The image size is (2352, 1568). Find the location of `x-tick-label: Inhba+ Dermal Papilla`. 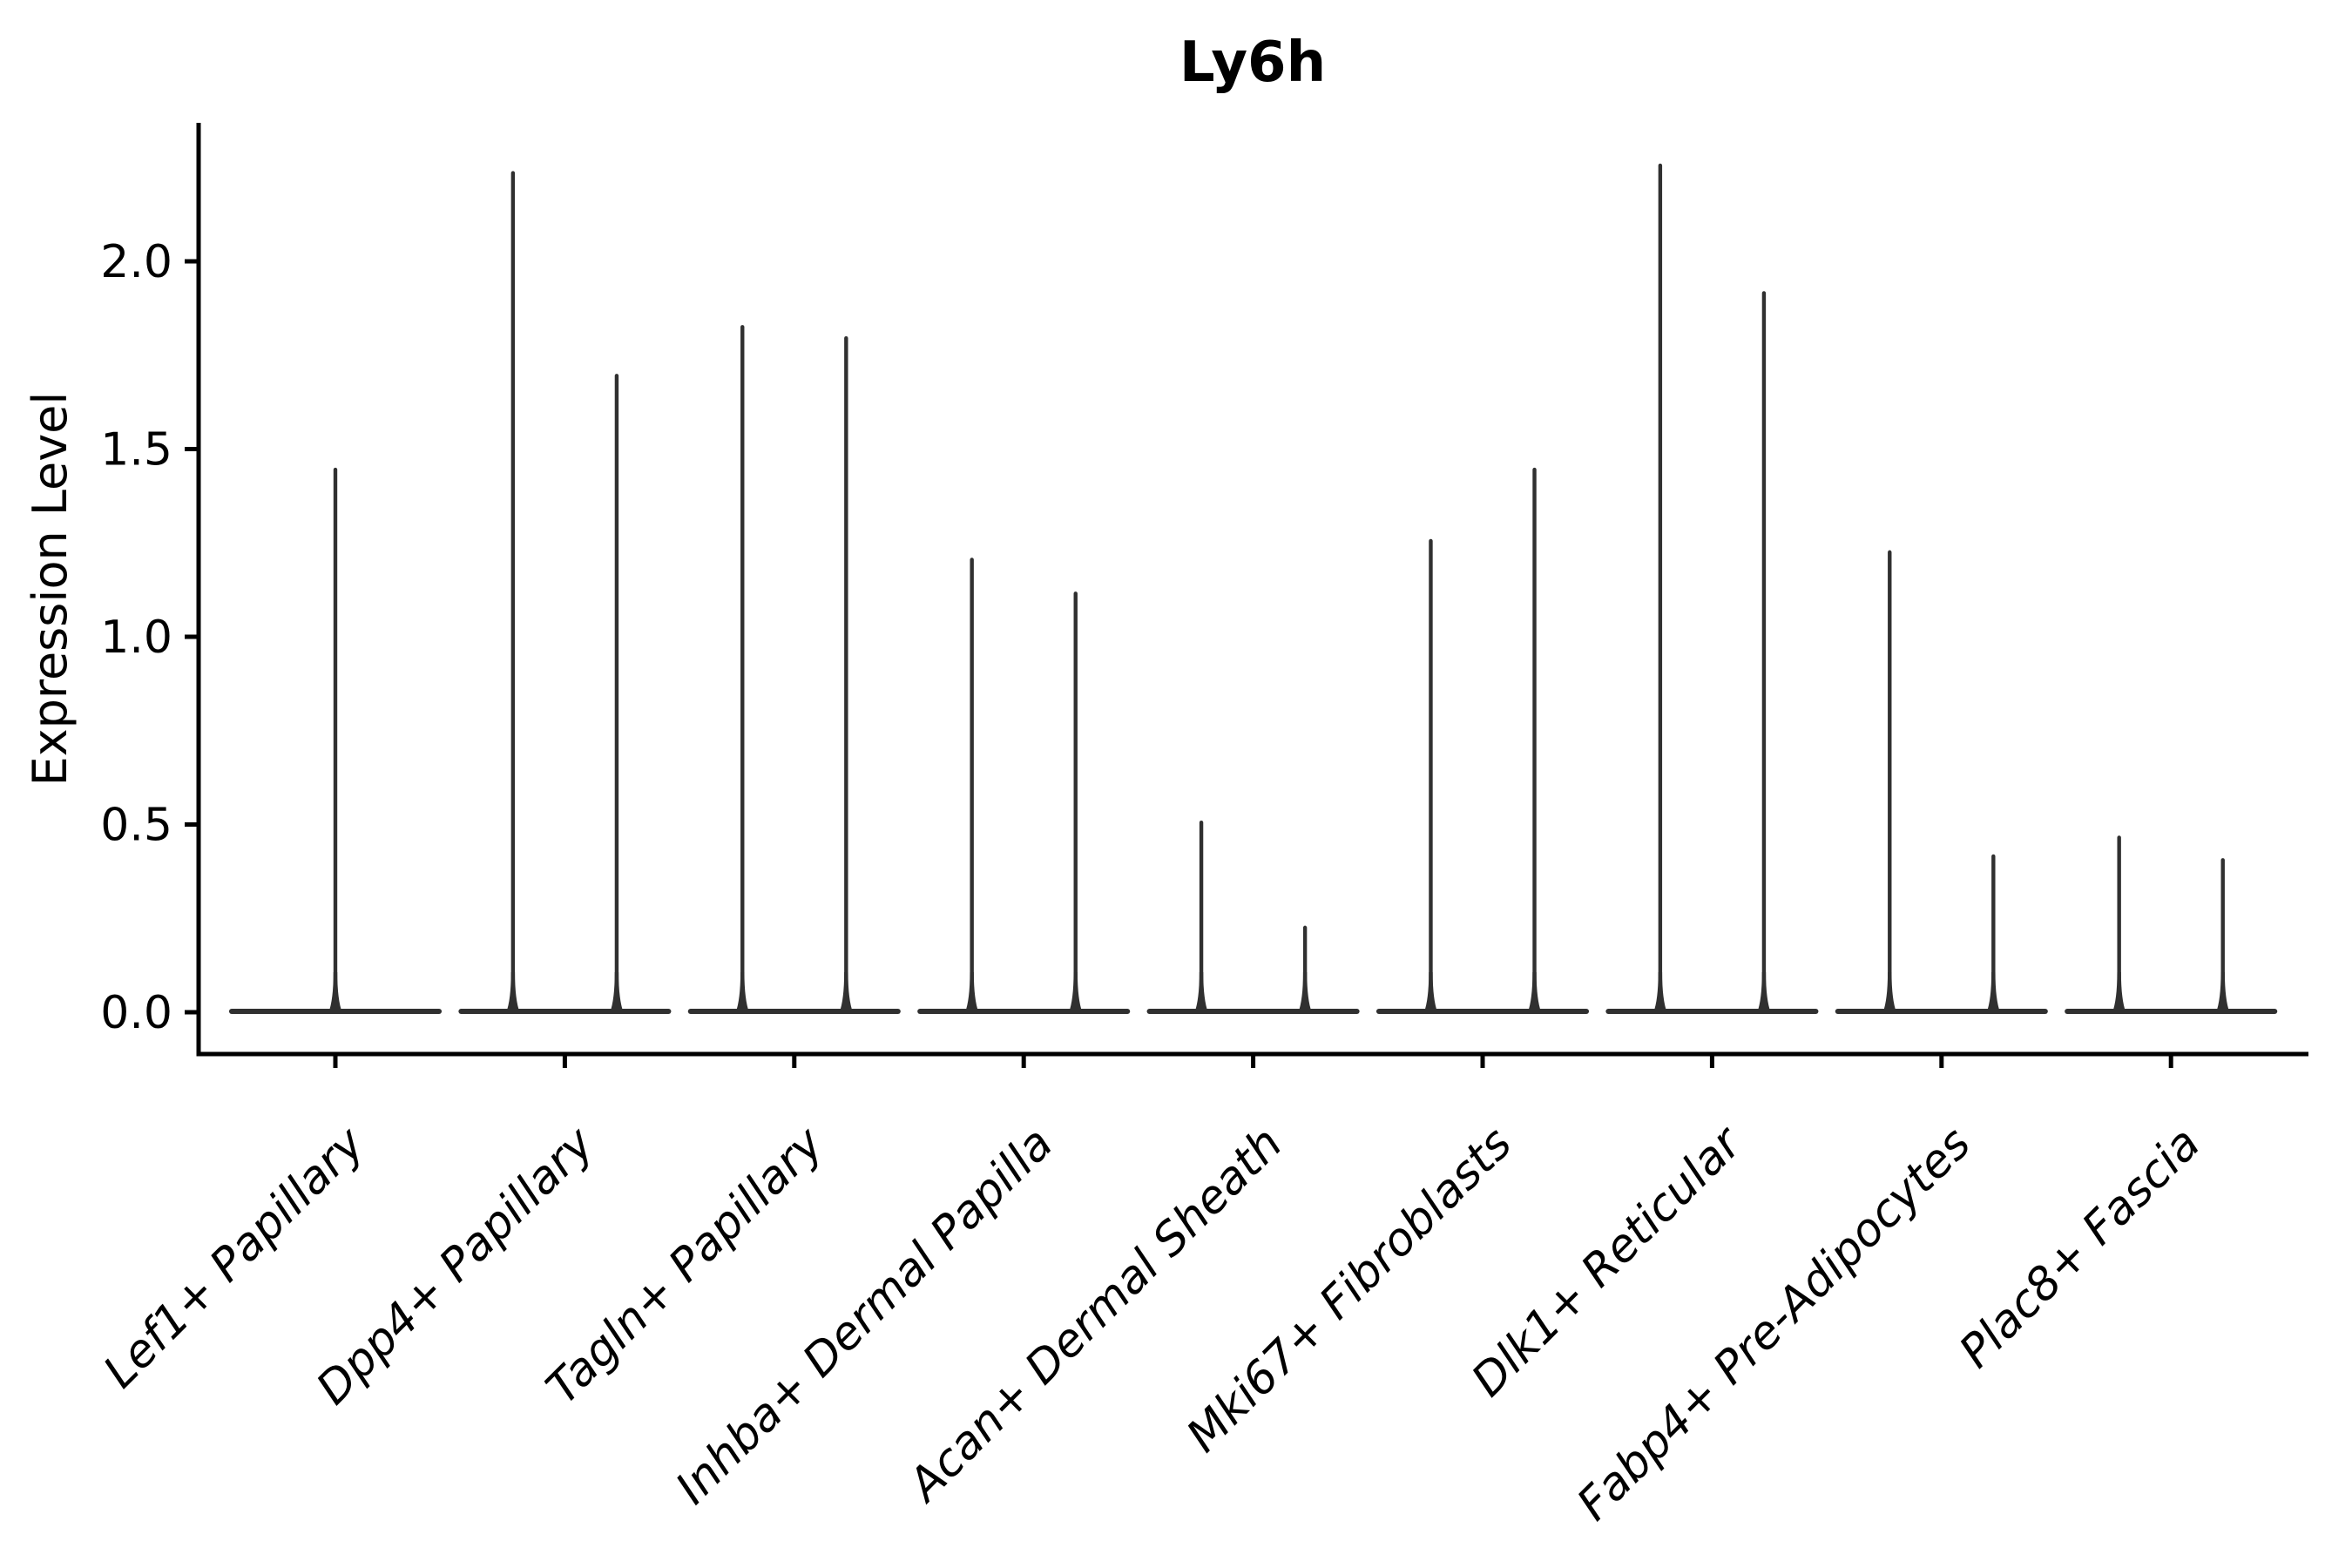

x-tick-label: Inhba+ Dermal Papilla is located at coordinates (865, 1316).